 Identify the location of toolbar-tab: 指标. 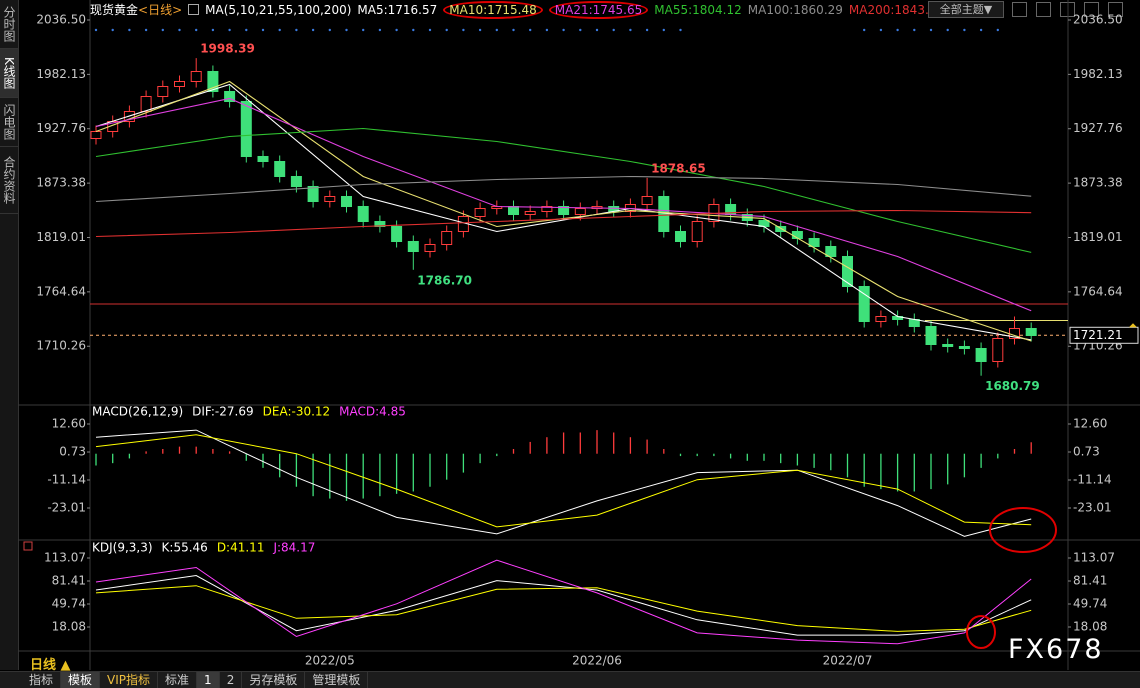
(42, 680).